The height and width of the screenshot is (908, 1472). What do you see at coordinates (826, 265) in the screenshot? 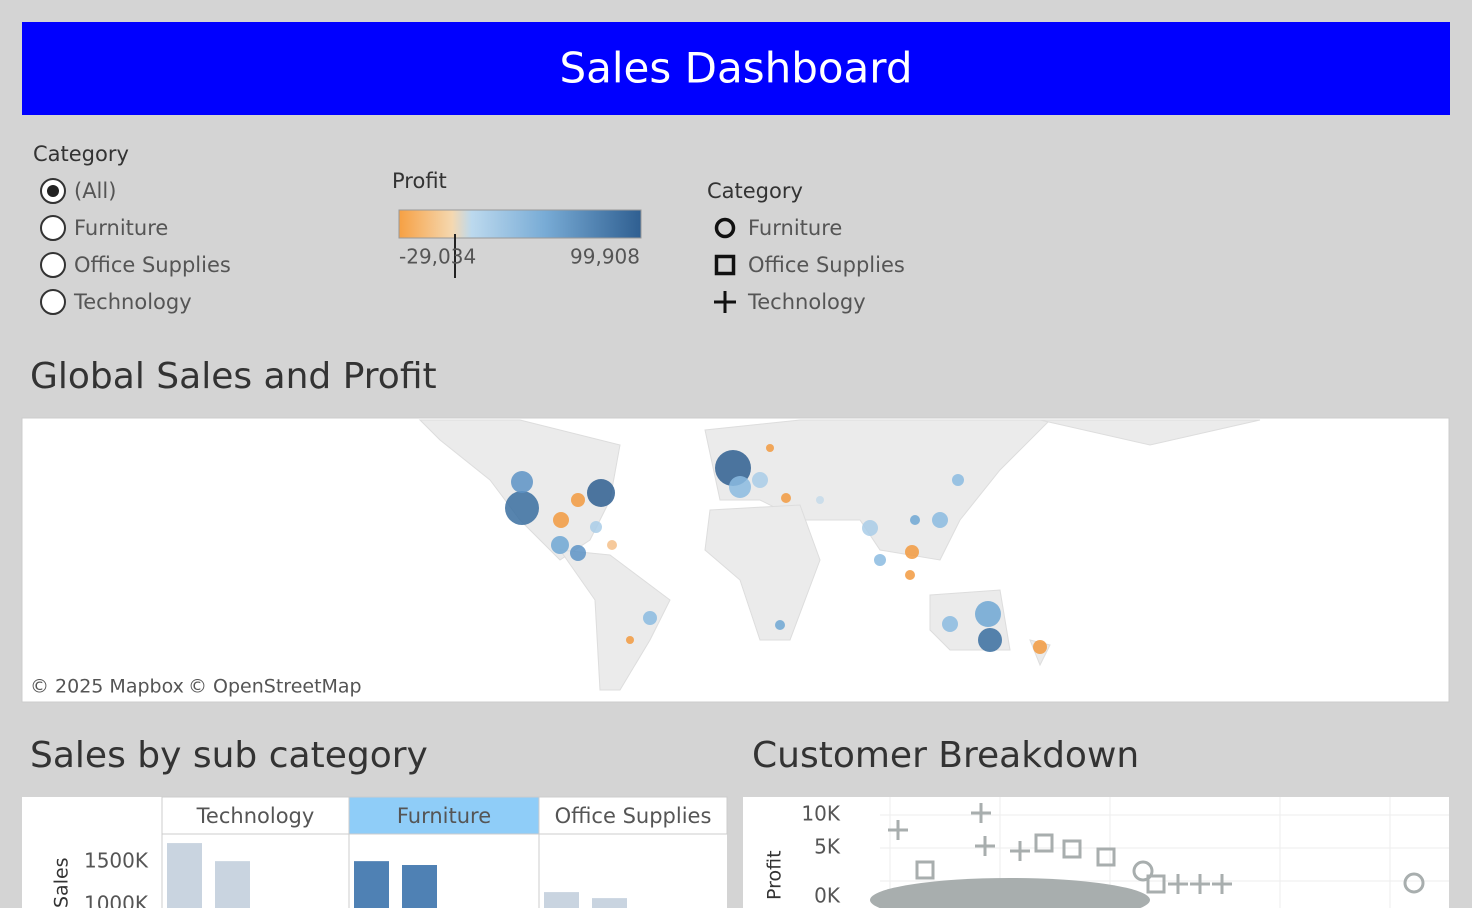
I see `shape-label: Office Supplies` at bounding box center [826, 265].